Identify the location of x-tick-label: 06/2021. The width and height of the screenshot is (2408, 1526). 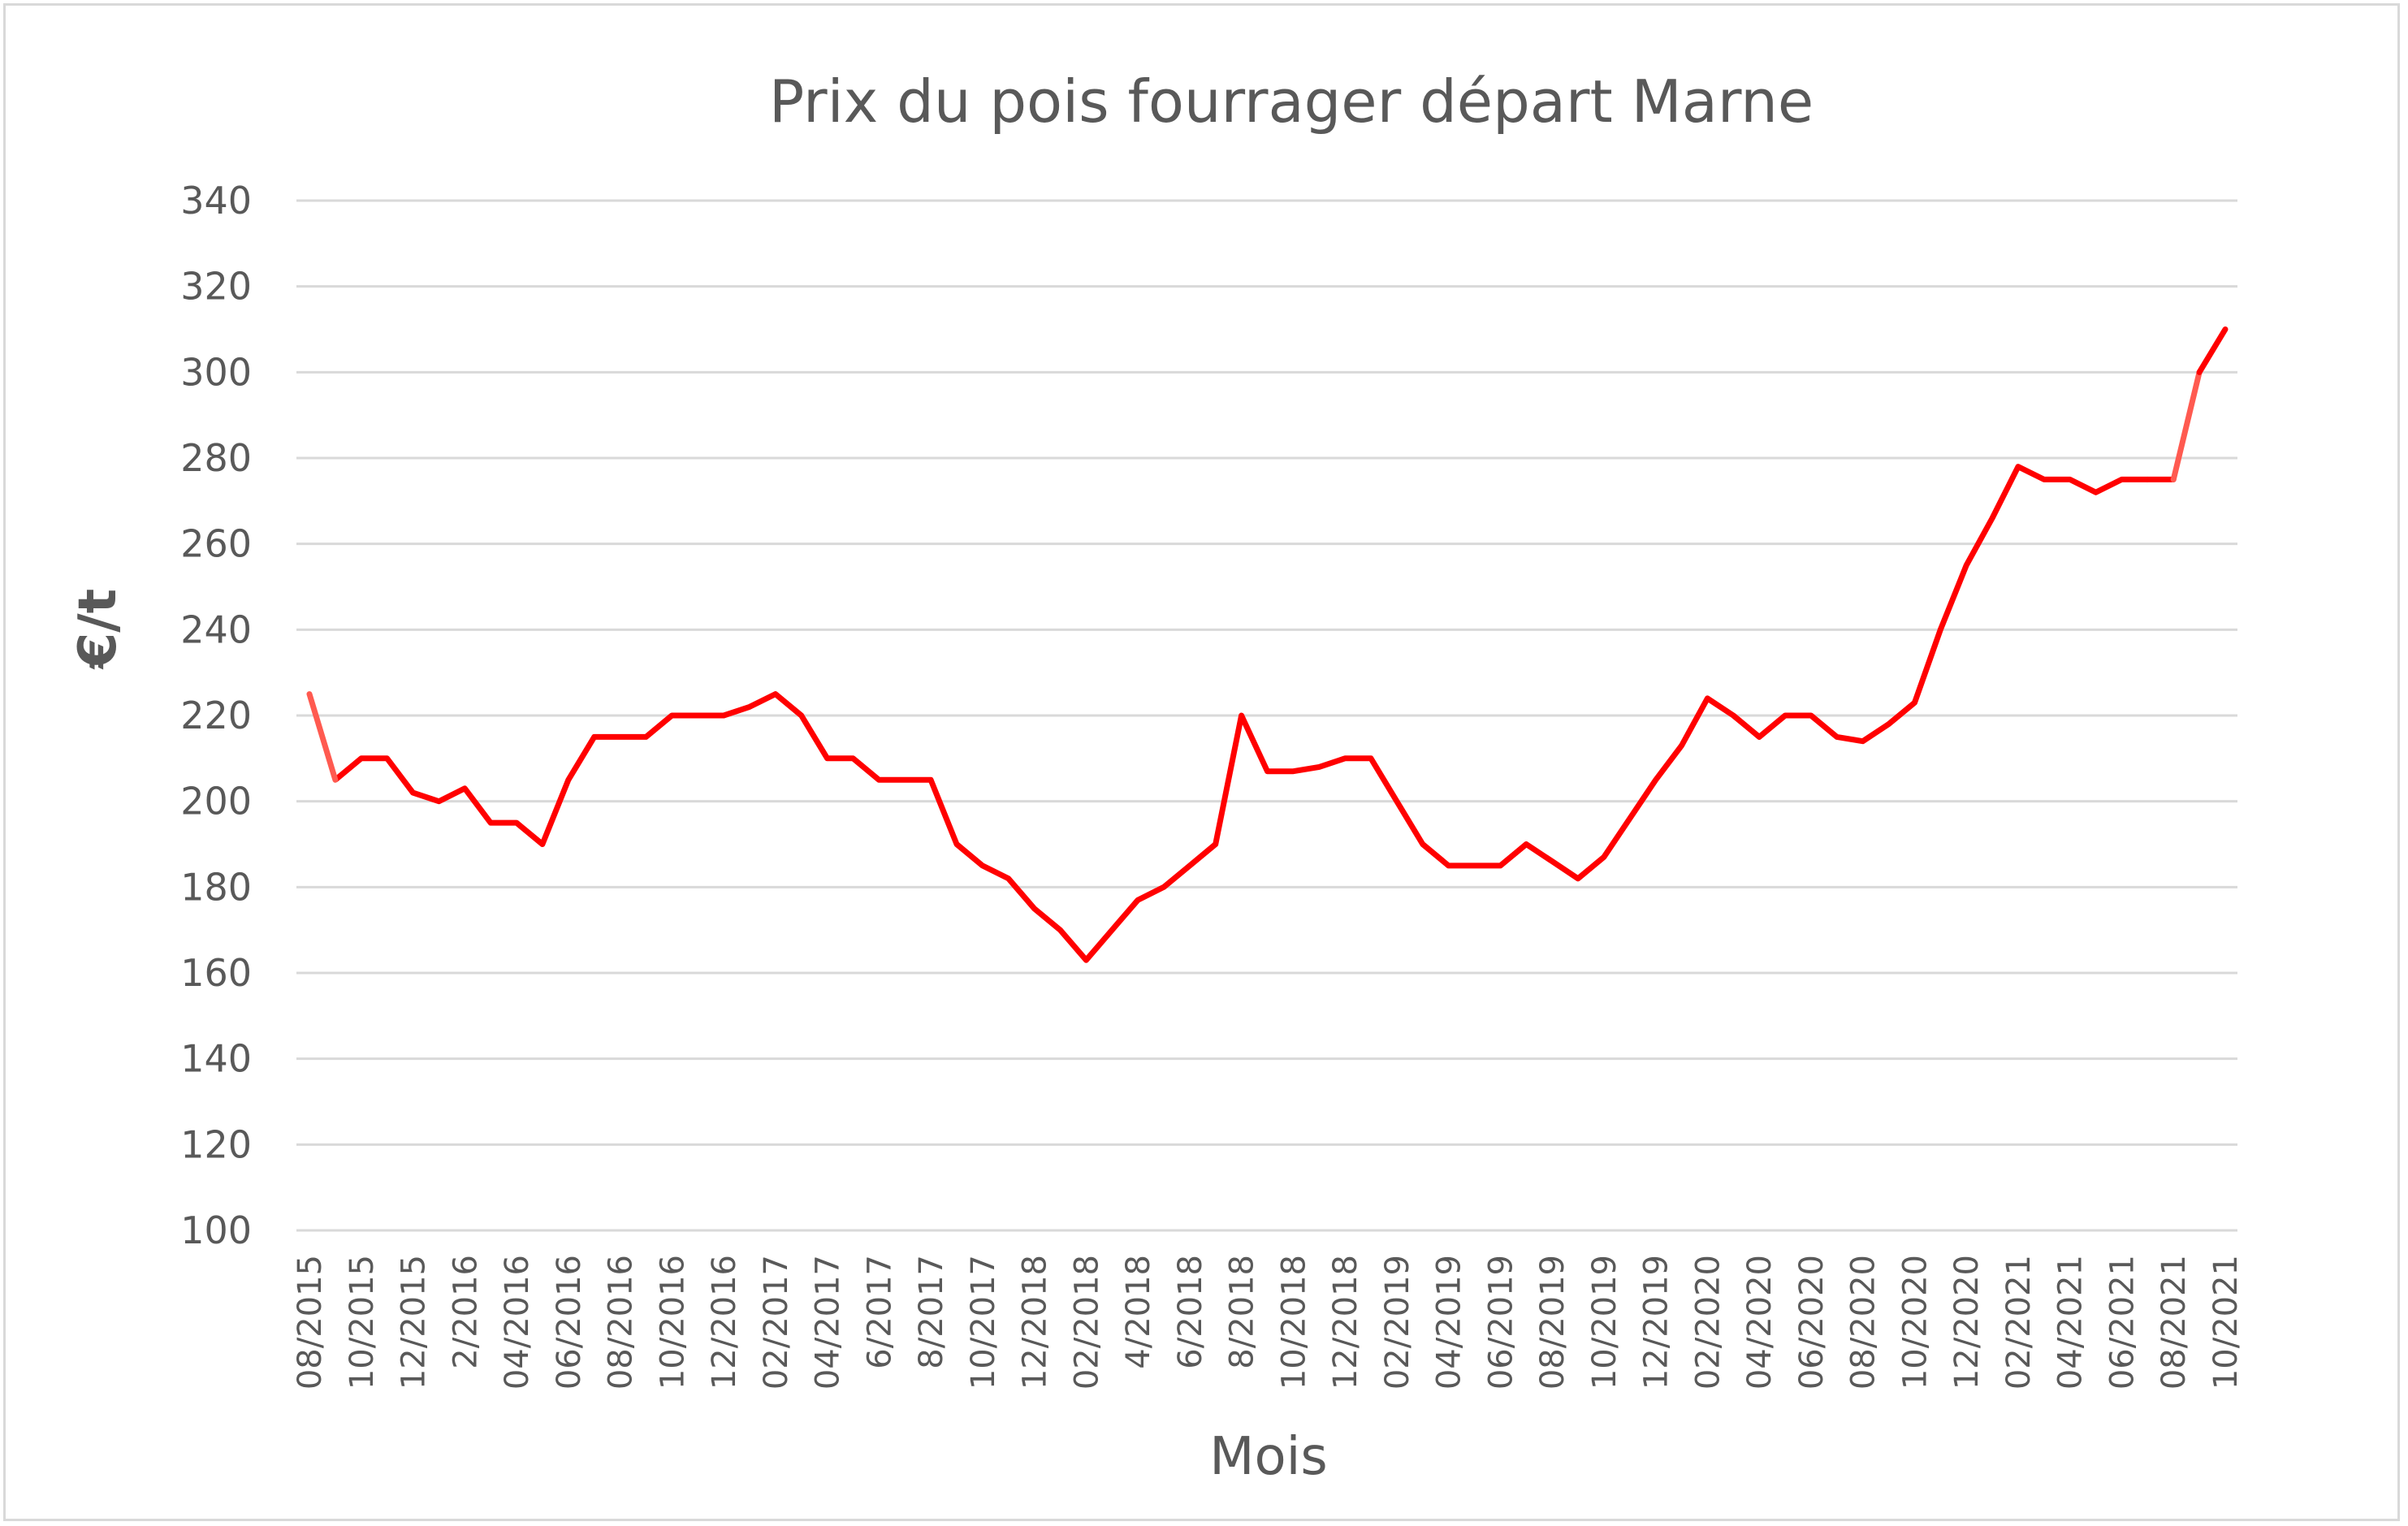
(2122, 1322).